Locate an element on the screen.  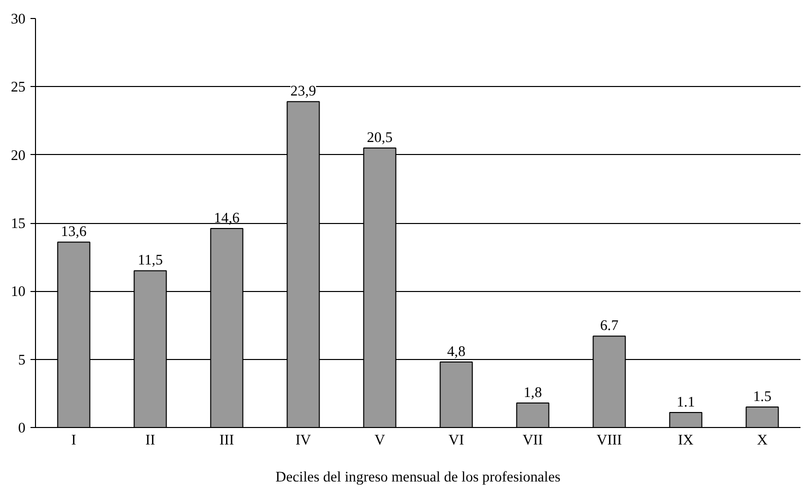
data-label: 1,8 is located at coordinates (533, 392).